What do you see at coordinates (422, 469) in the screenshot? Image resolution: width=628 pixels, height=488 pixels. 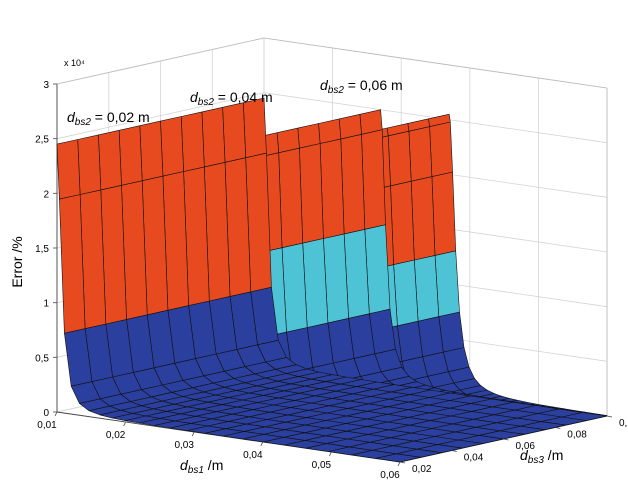 I see `y-tick-label: 0,02` at bounding box center [422, 469].